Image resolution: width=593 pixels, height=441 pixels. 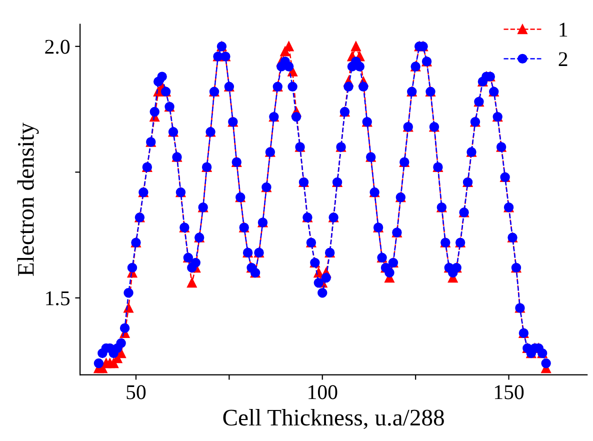 What do you see at coordinates (333, 419) in the screenshot?
I see `x-axis-title: Cell Thickness, u.a/288` at bounding box center [333, 419].